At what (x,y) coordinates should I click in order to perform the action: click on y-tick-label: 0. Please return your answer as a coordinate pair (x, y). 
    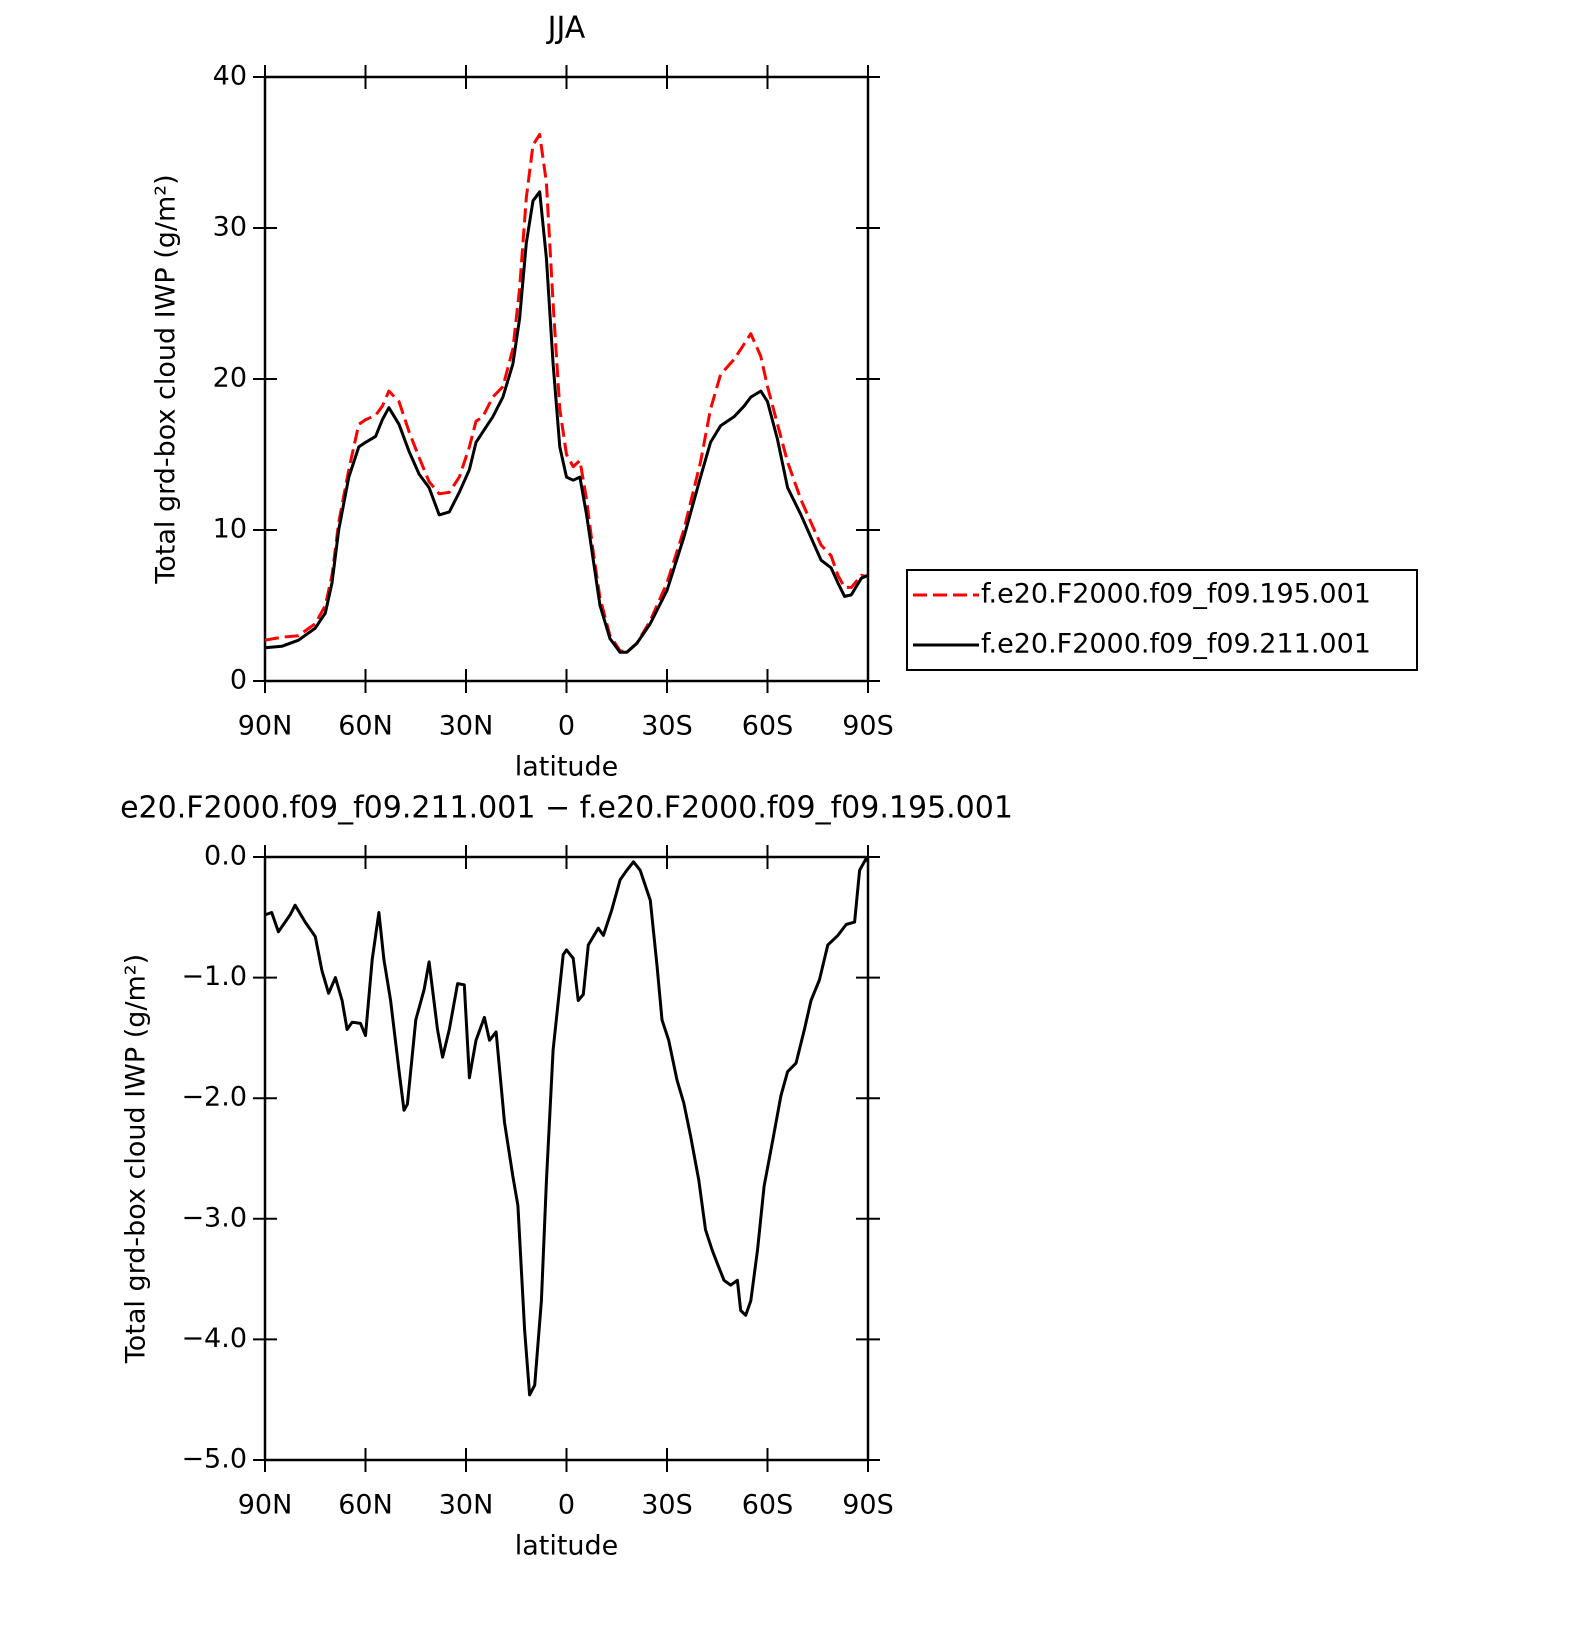
    Looking at the image, I should click on (238, 680).